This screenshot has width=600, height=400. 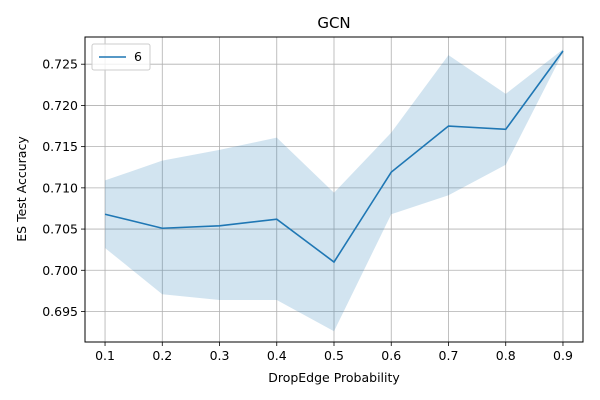 I want to click on y-tick-label: 0.705, so click(x=60, y=229).